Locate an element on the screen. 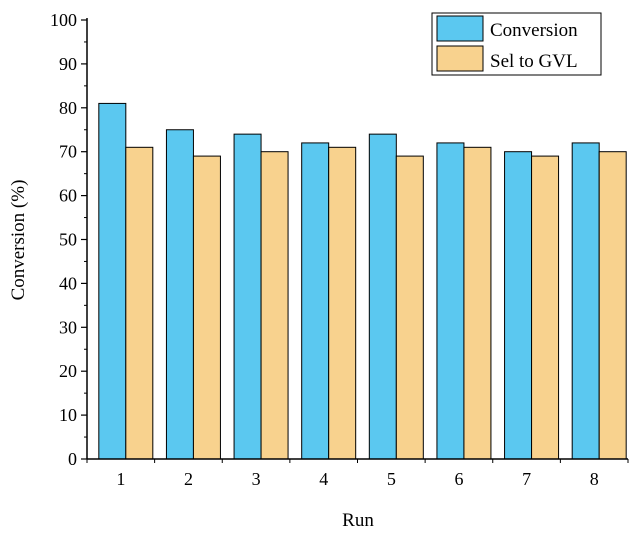 Image resolution: width=630 pixels, height=536 pixels. y-tick-label: 40 is located at coordinates (68, 283).